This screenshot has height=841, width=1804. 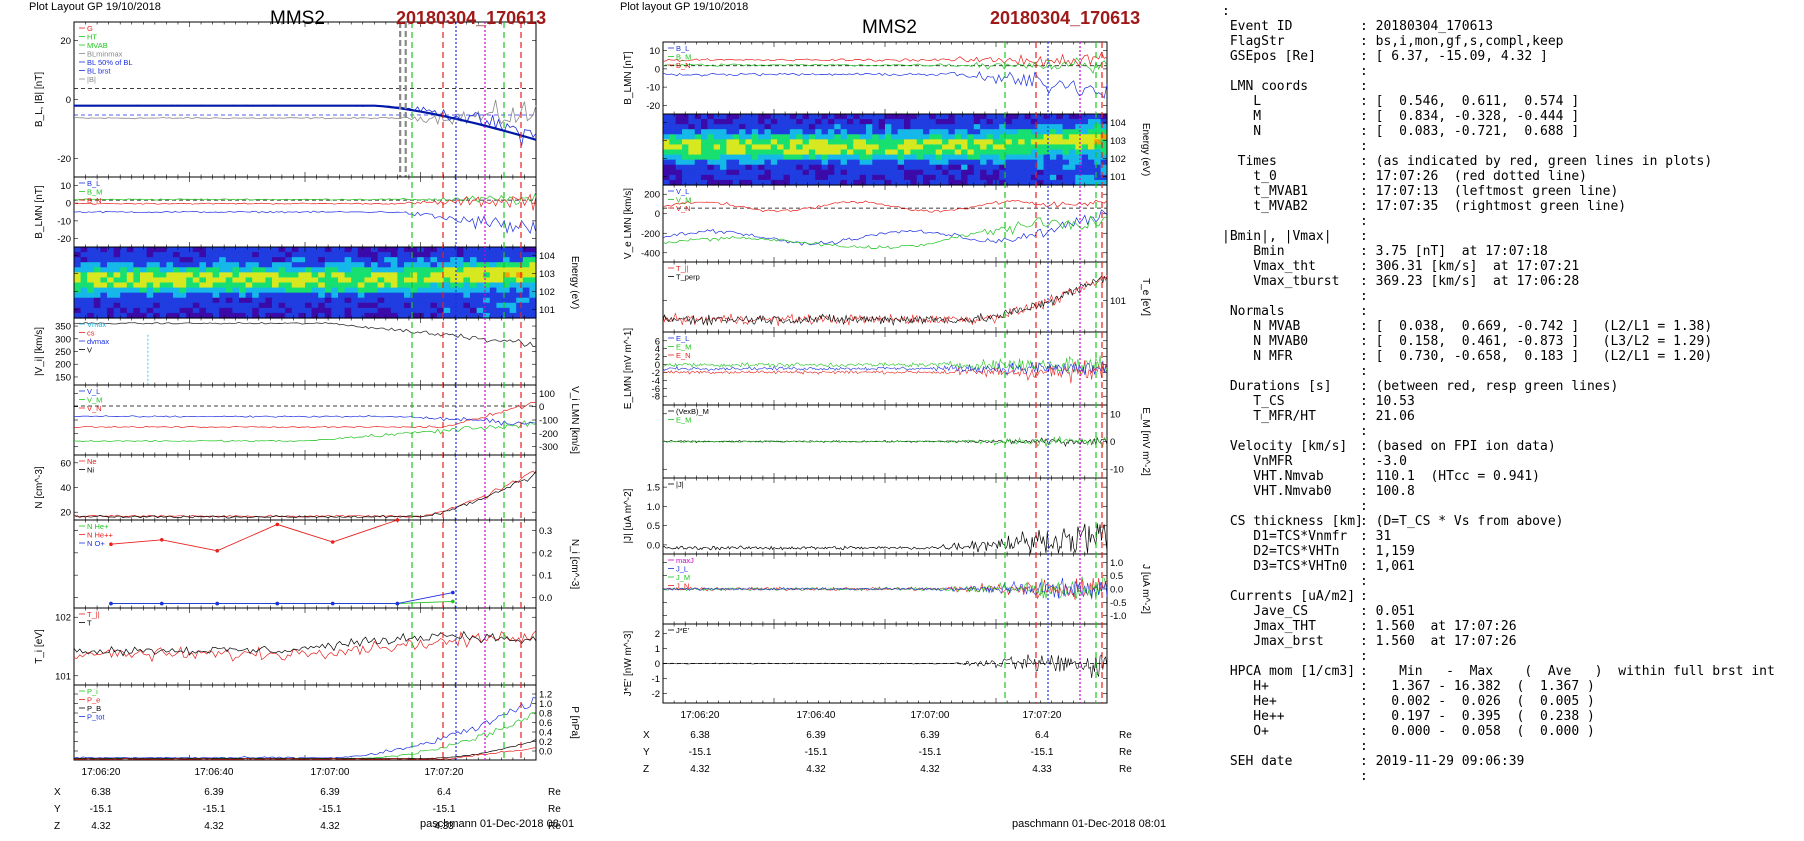 What do you see at coordinates (105, 54) in the screenshot?
I see `legend-label: BLminmax` at bounding box center [105, 54].